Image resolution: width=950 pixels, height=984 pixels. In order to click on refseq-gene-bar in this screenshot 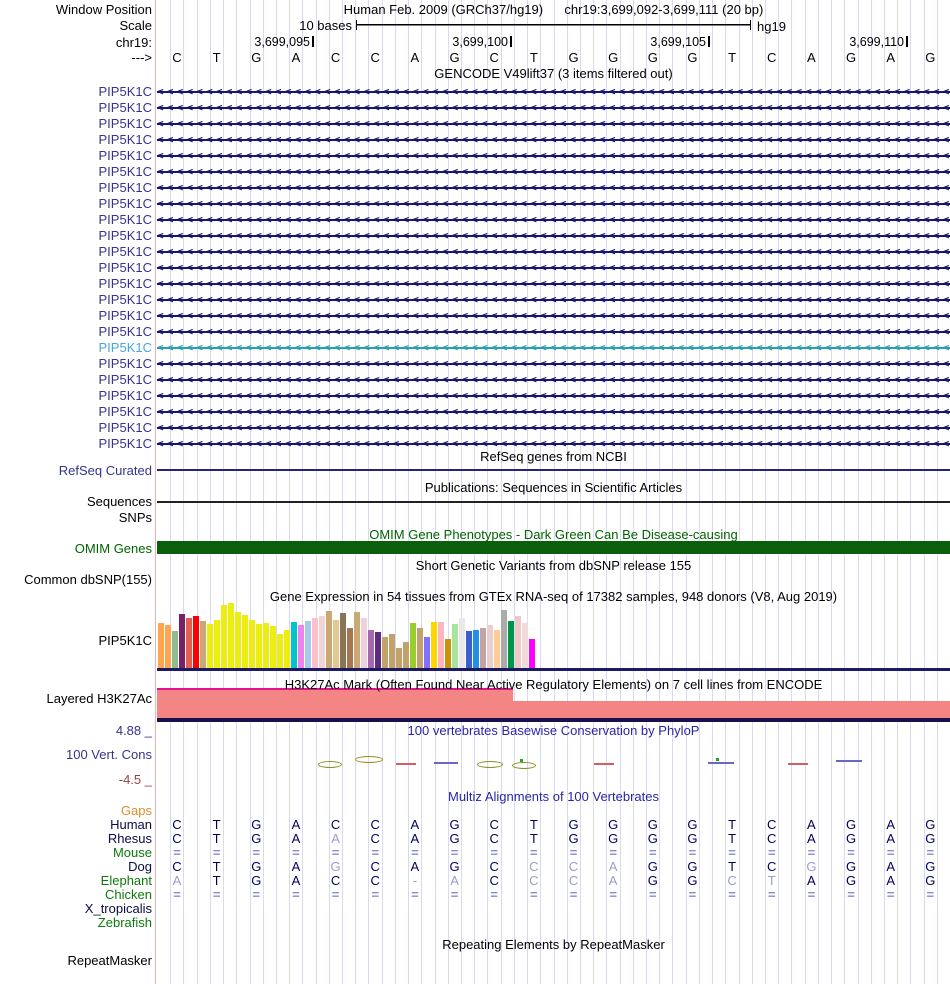, I will do `click(553, 470)`.